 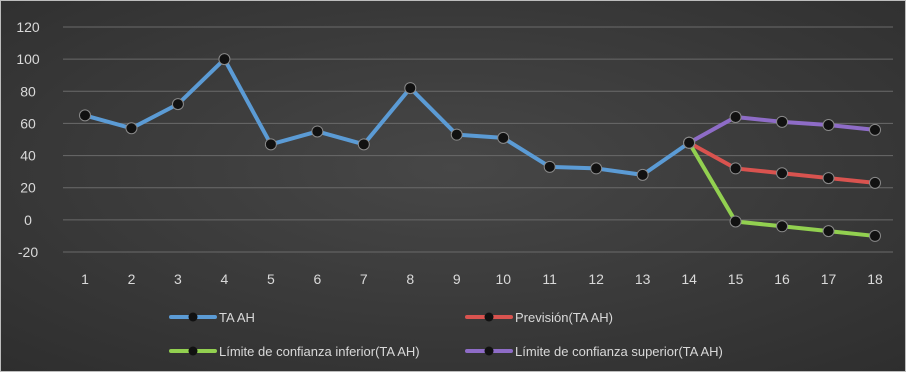 I want to click on x-tick-label: 3, so click(x=178, y=279).